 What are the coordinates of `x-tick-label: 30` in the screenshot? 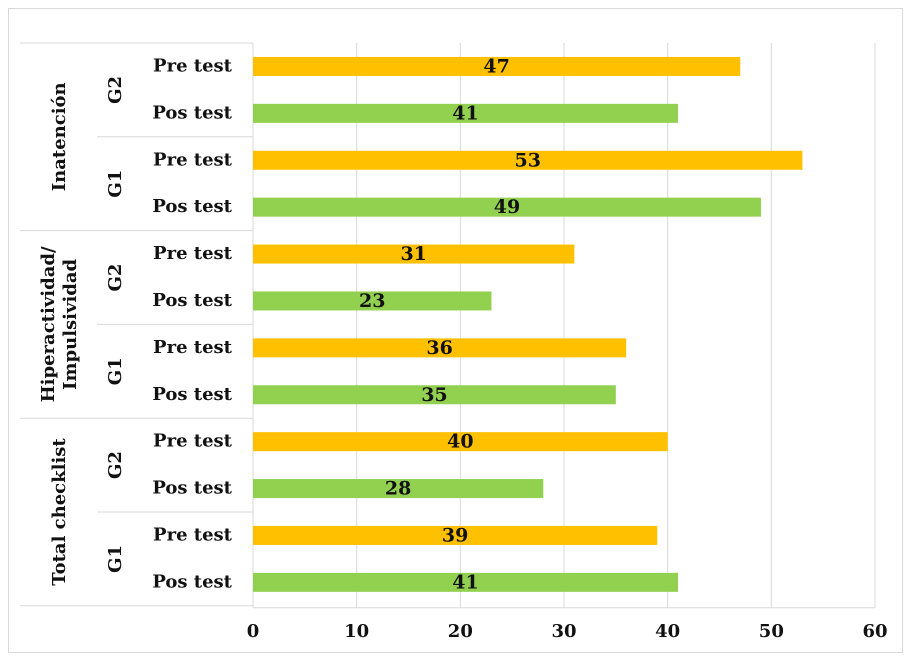 It's located at (563, 631).